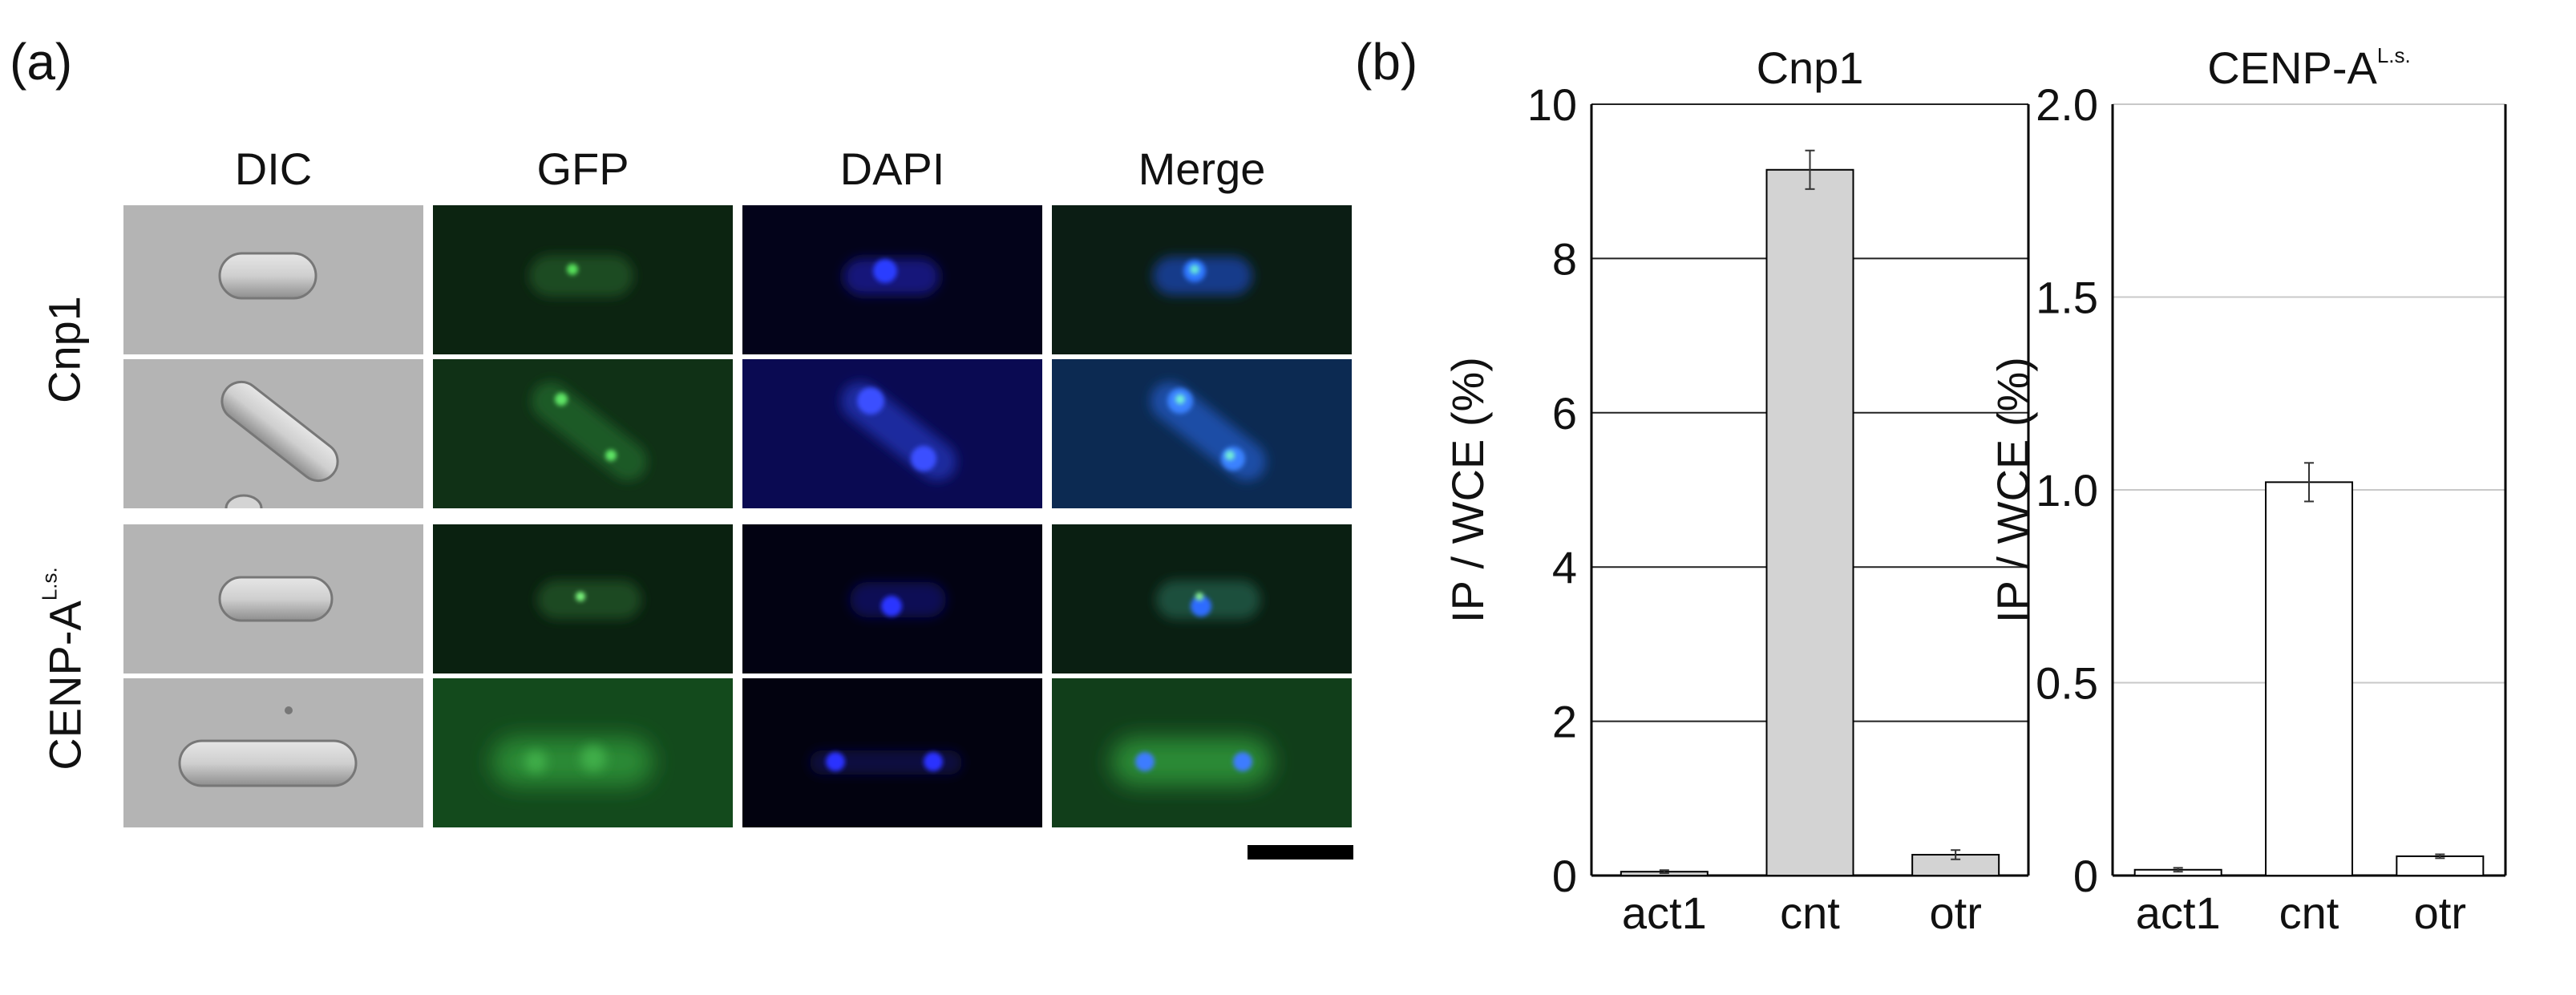  I want to click on panel-a-letter: (a), so click(41, 62).